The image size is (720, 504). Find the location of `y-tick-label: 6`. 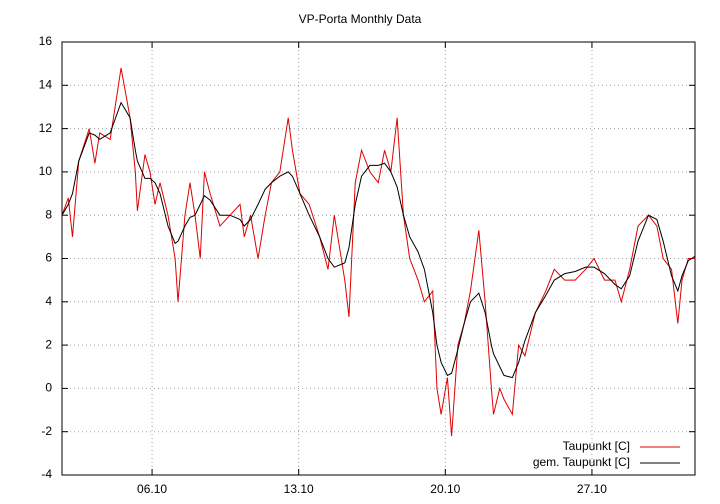

y-tick-label: 6 is located at coordinates (48, 258).